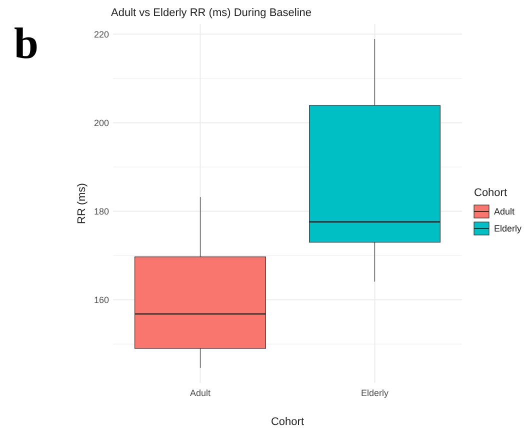 This screenshot has height=435, width=529. Describe the element at coordinates (101, 299) in the screenshot. I see `y-tick-label: 160` at that location.